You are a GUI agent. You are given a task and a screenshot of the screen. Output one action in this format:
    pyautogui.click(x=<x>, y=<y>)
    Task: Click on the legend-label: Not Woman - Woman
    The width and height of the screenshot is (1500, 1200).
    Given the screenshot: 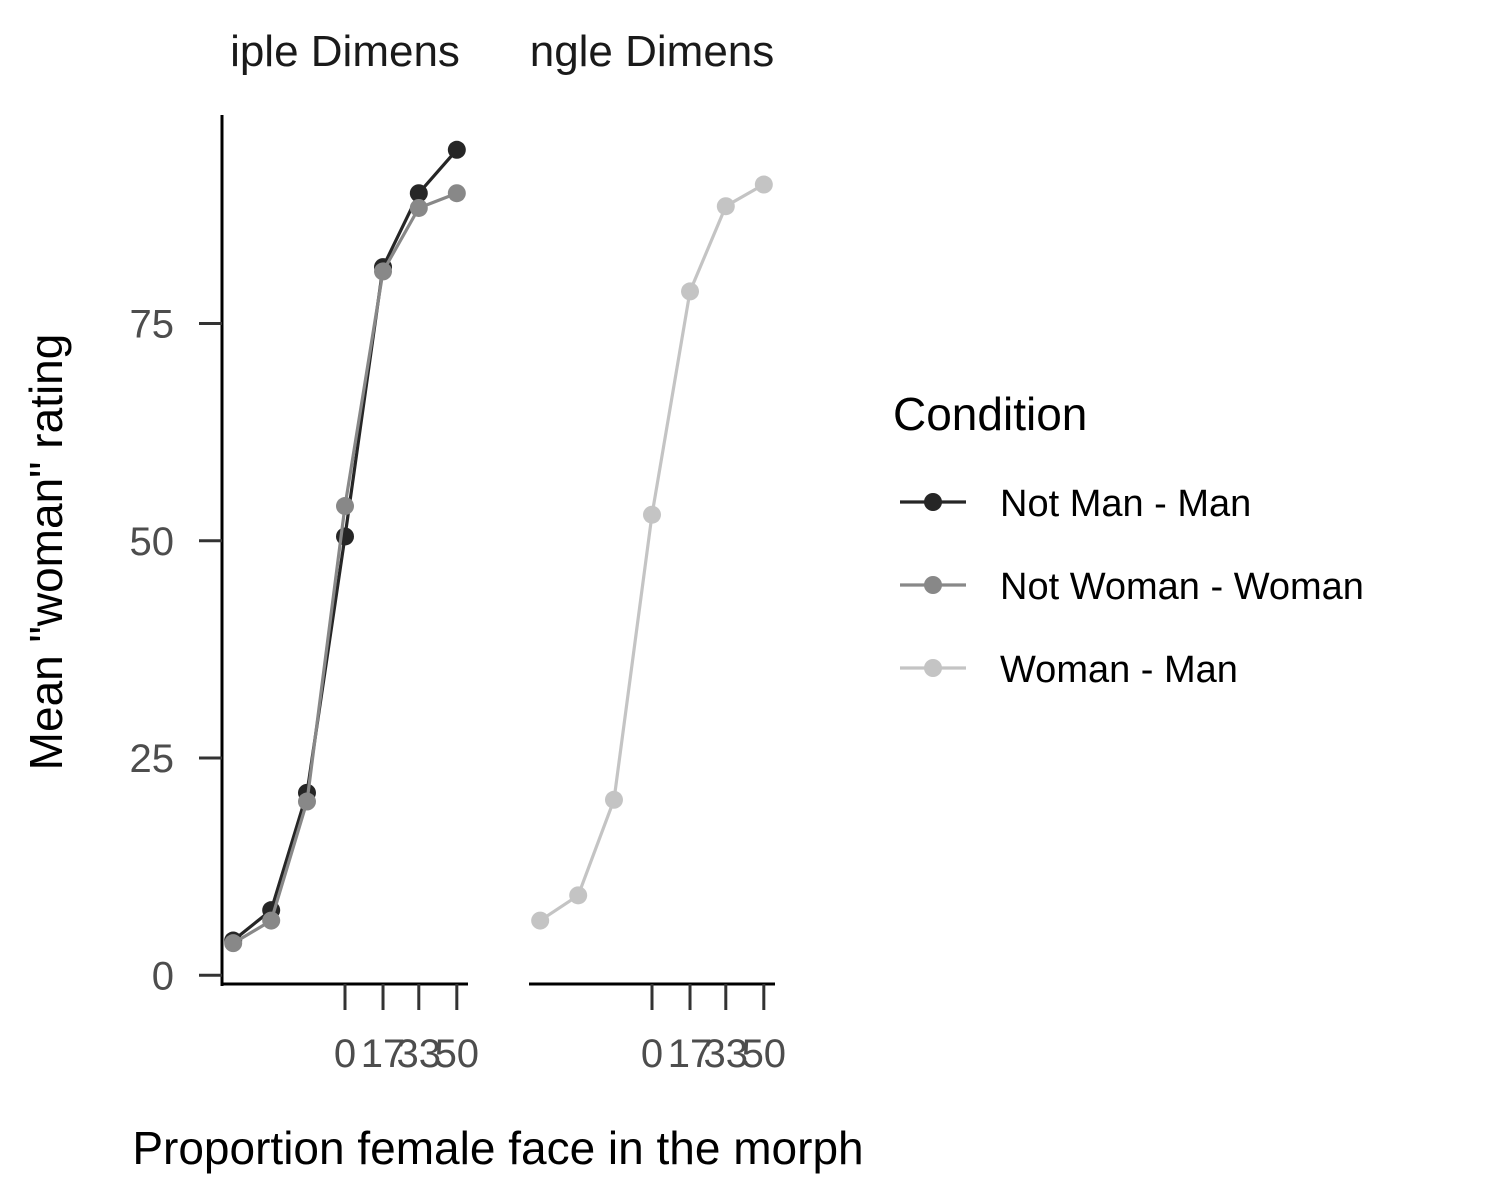 What is the action you would take?
    pyautogui.click(x=1182, y=587)
    